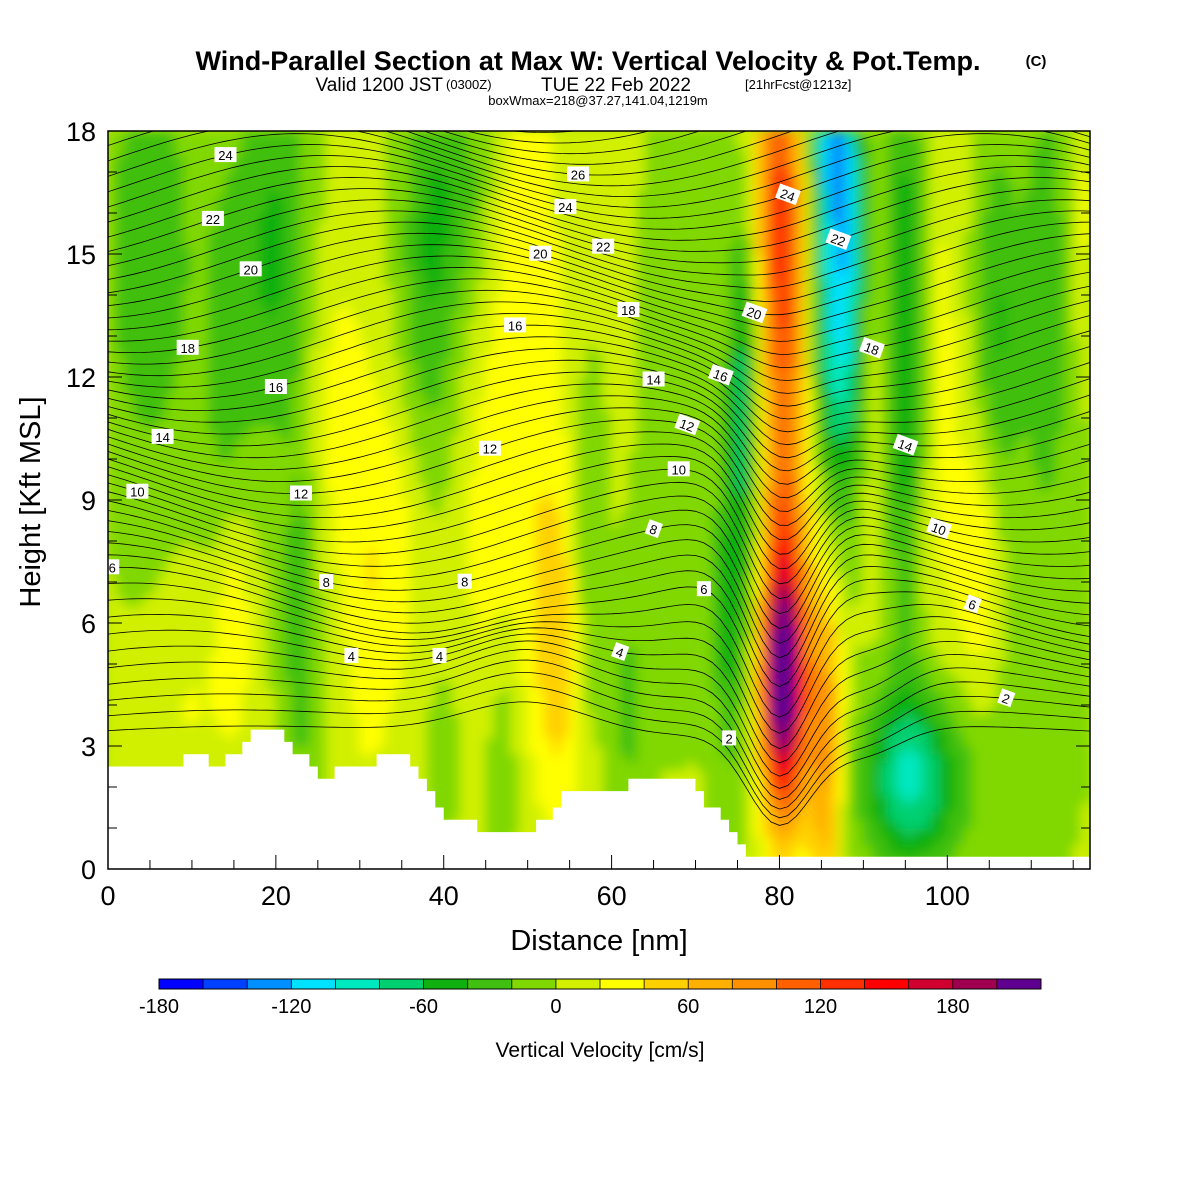 The height and width of the screenshot is (1200, 1200). Describe the element at coordinates (1036, 61) in the screenshot. I see `chart-title-mark: (C)` at that location.